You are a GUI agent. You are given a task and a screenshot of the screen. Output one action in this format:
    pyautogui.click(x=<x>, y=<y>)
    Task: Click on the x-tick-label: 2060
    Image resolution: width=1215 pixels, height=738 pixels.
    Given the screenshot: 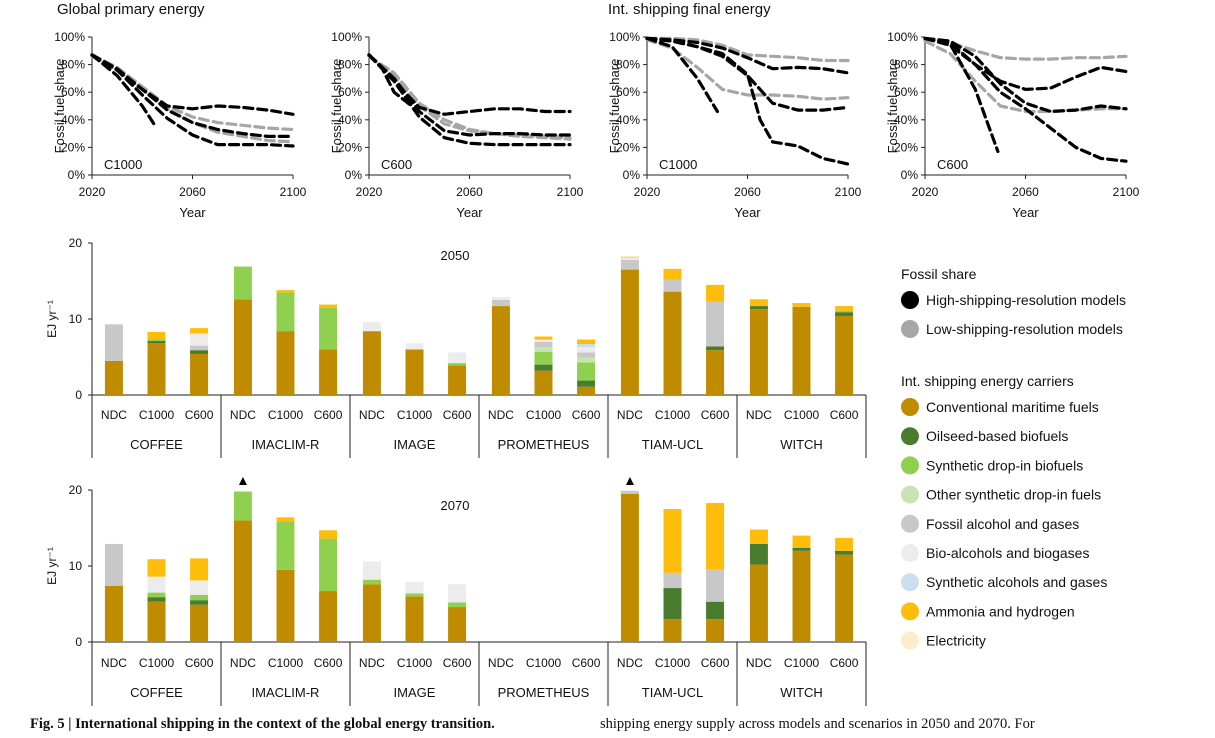 What is the action you would take?
    pyautogui.click(x=747, y=192)
    